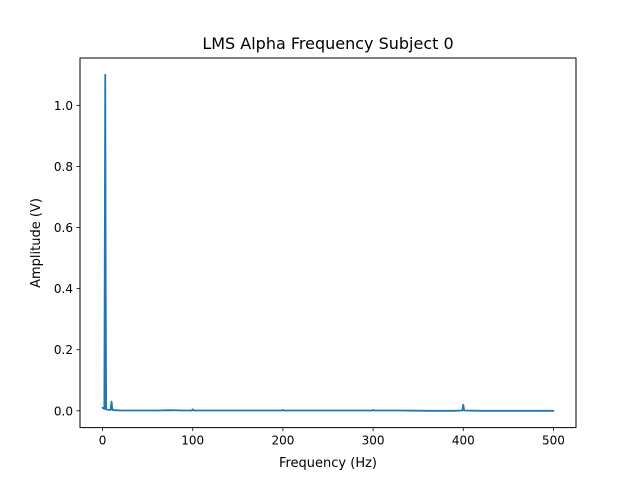 The height and width of the screenshot is (484, 640). Describe the element at coordinates (282, 441) in the screenshot. I see `x-tick-label: 200` at that location.